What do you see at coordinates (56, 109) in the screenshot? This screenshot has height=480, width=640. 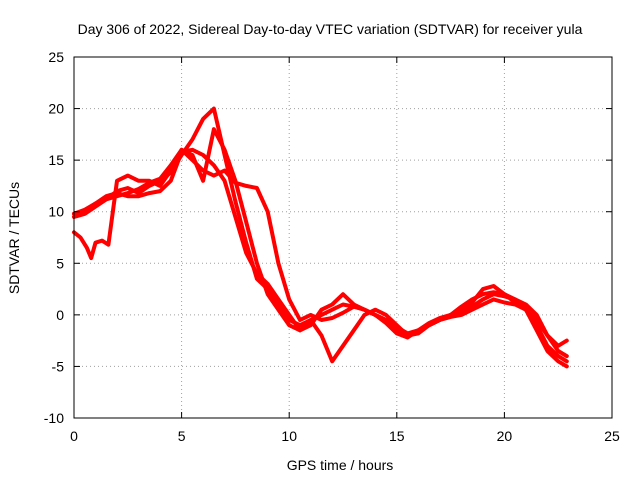 I see `y-tick-label: 20` at bounding box center [56, 109].